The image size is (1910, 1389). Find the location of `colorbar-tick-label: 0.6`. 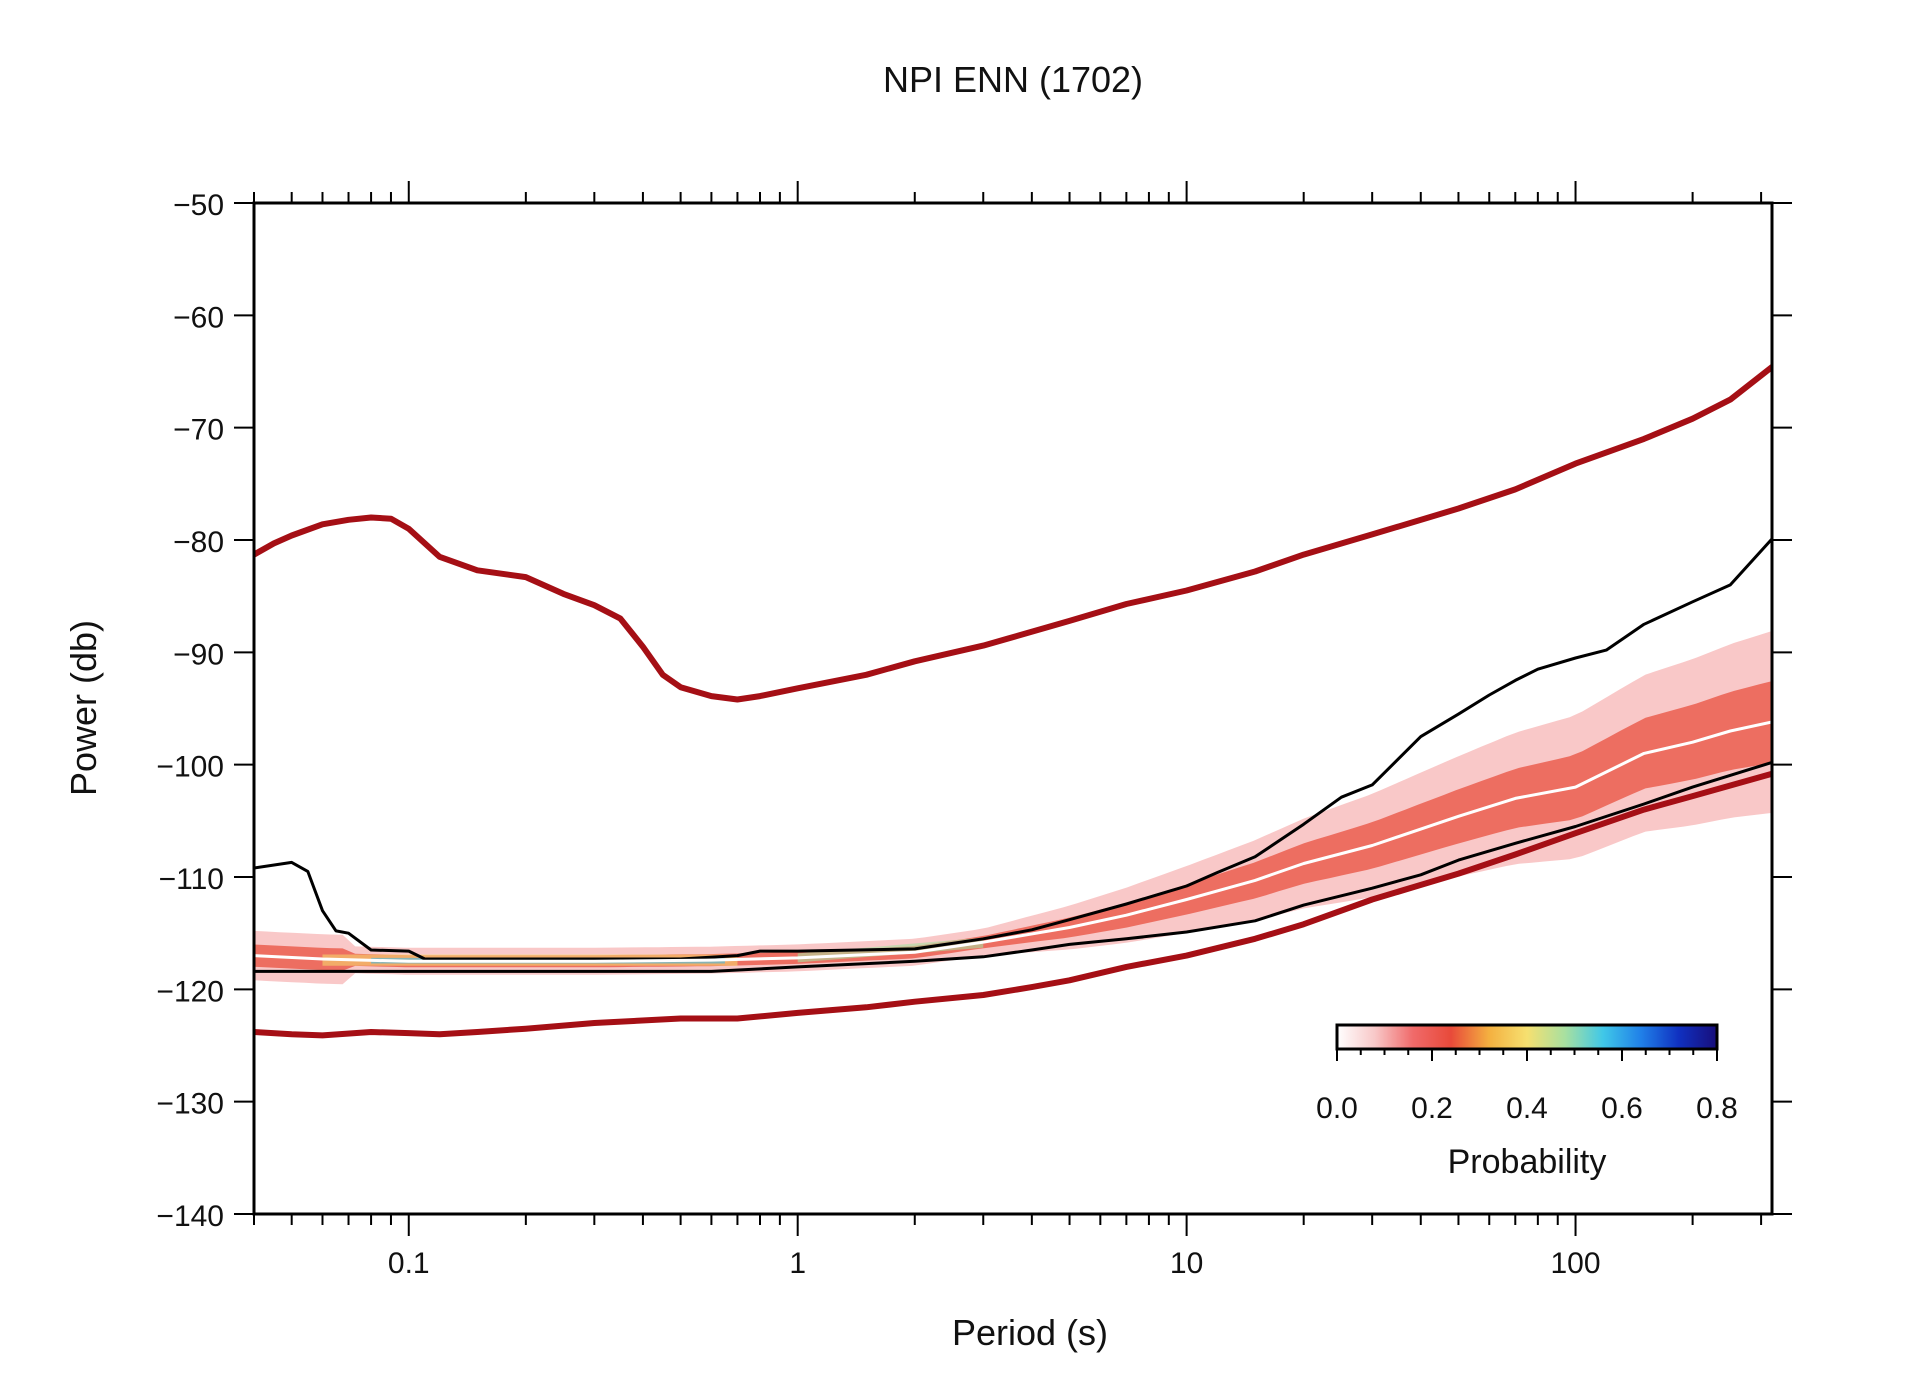

colorbar-tick-label: 0.6 is located at coordinates (1622, 1108).